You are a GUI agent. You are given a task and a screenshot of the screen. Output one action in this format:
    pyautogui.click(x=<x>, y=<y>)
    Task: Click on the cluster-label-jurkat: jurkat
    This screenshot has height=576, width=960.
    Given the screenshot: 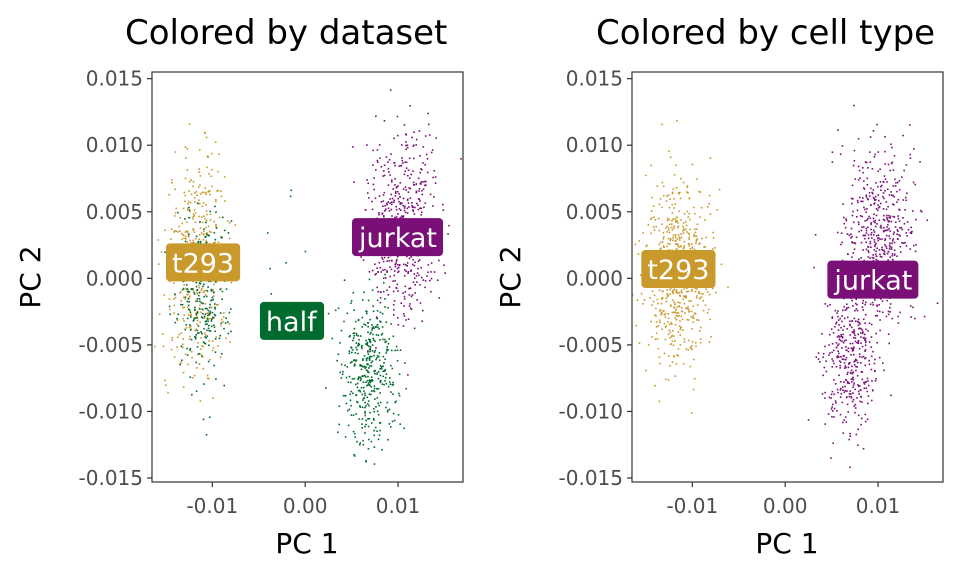 What is the action you would take?
    pyautogui.click(x=873, y=279)
    